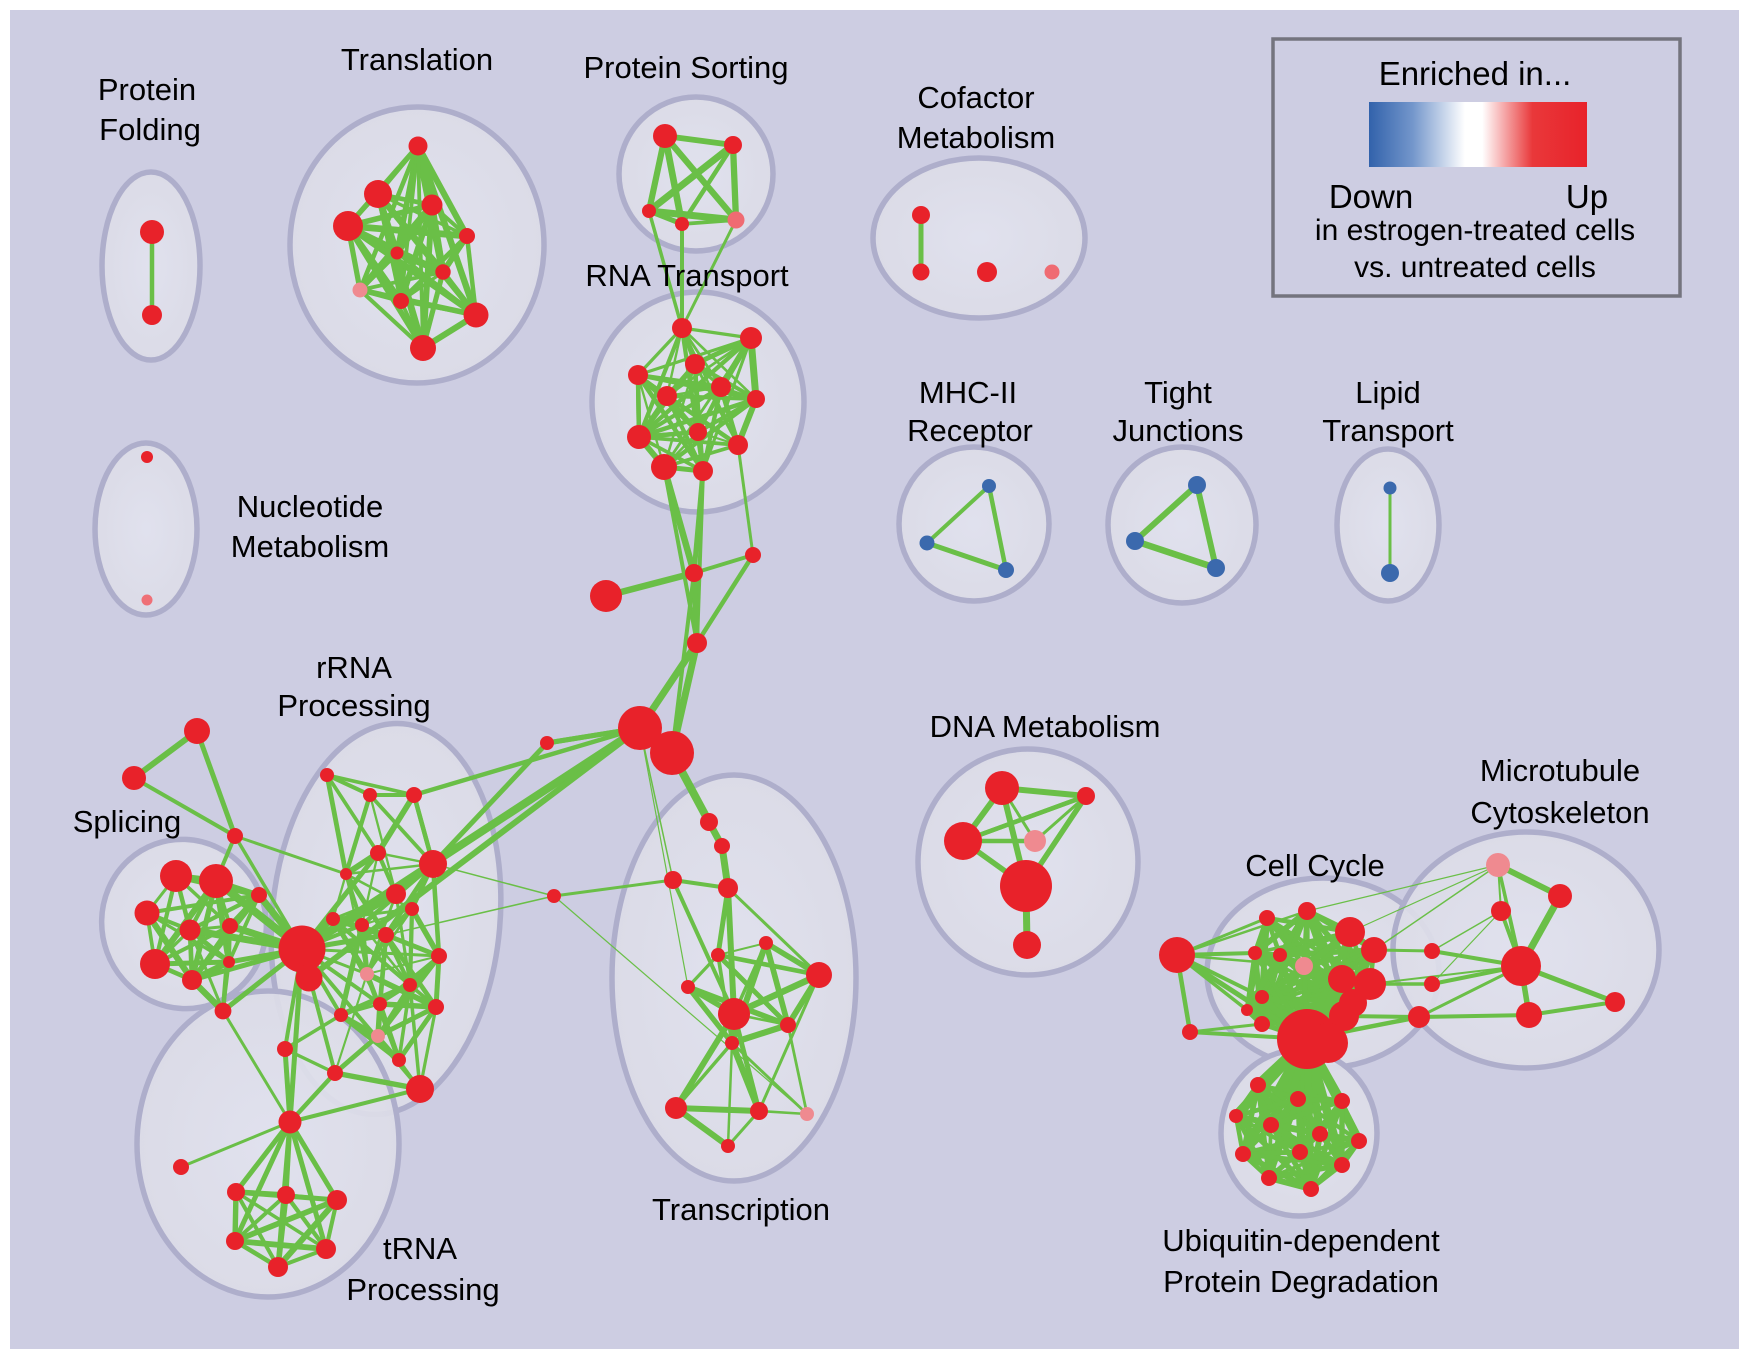 This screenshot has height=1360, width=1750. What do you see at coordinates (147, 89) in the screenshot?
I see `svg-text: Protein` at bounding box center [147, 89].